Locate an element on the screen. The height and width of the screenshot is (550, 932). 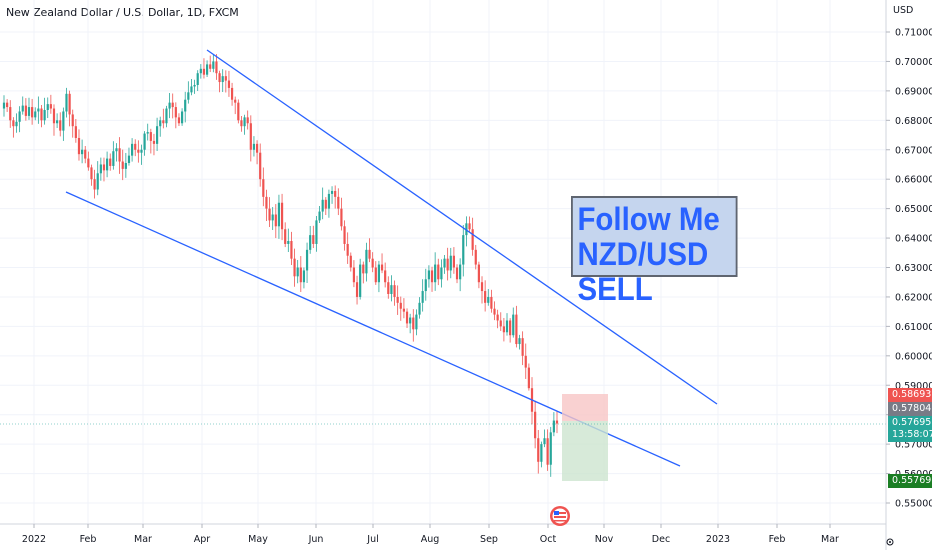
x-tick-label: Oct is located at coordinates (548, 539).